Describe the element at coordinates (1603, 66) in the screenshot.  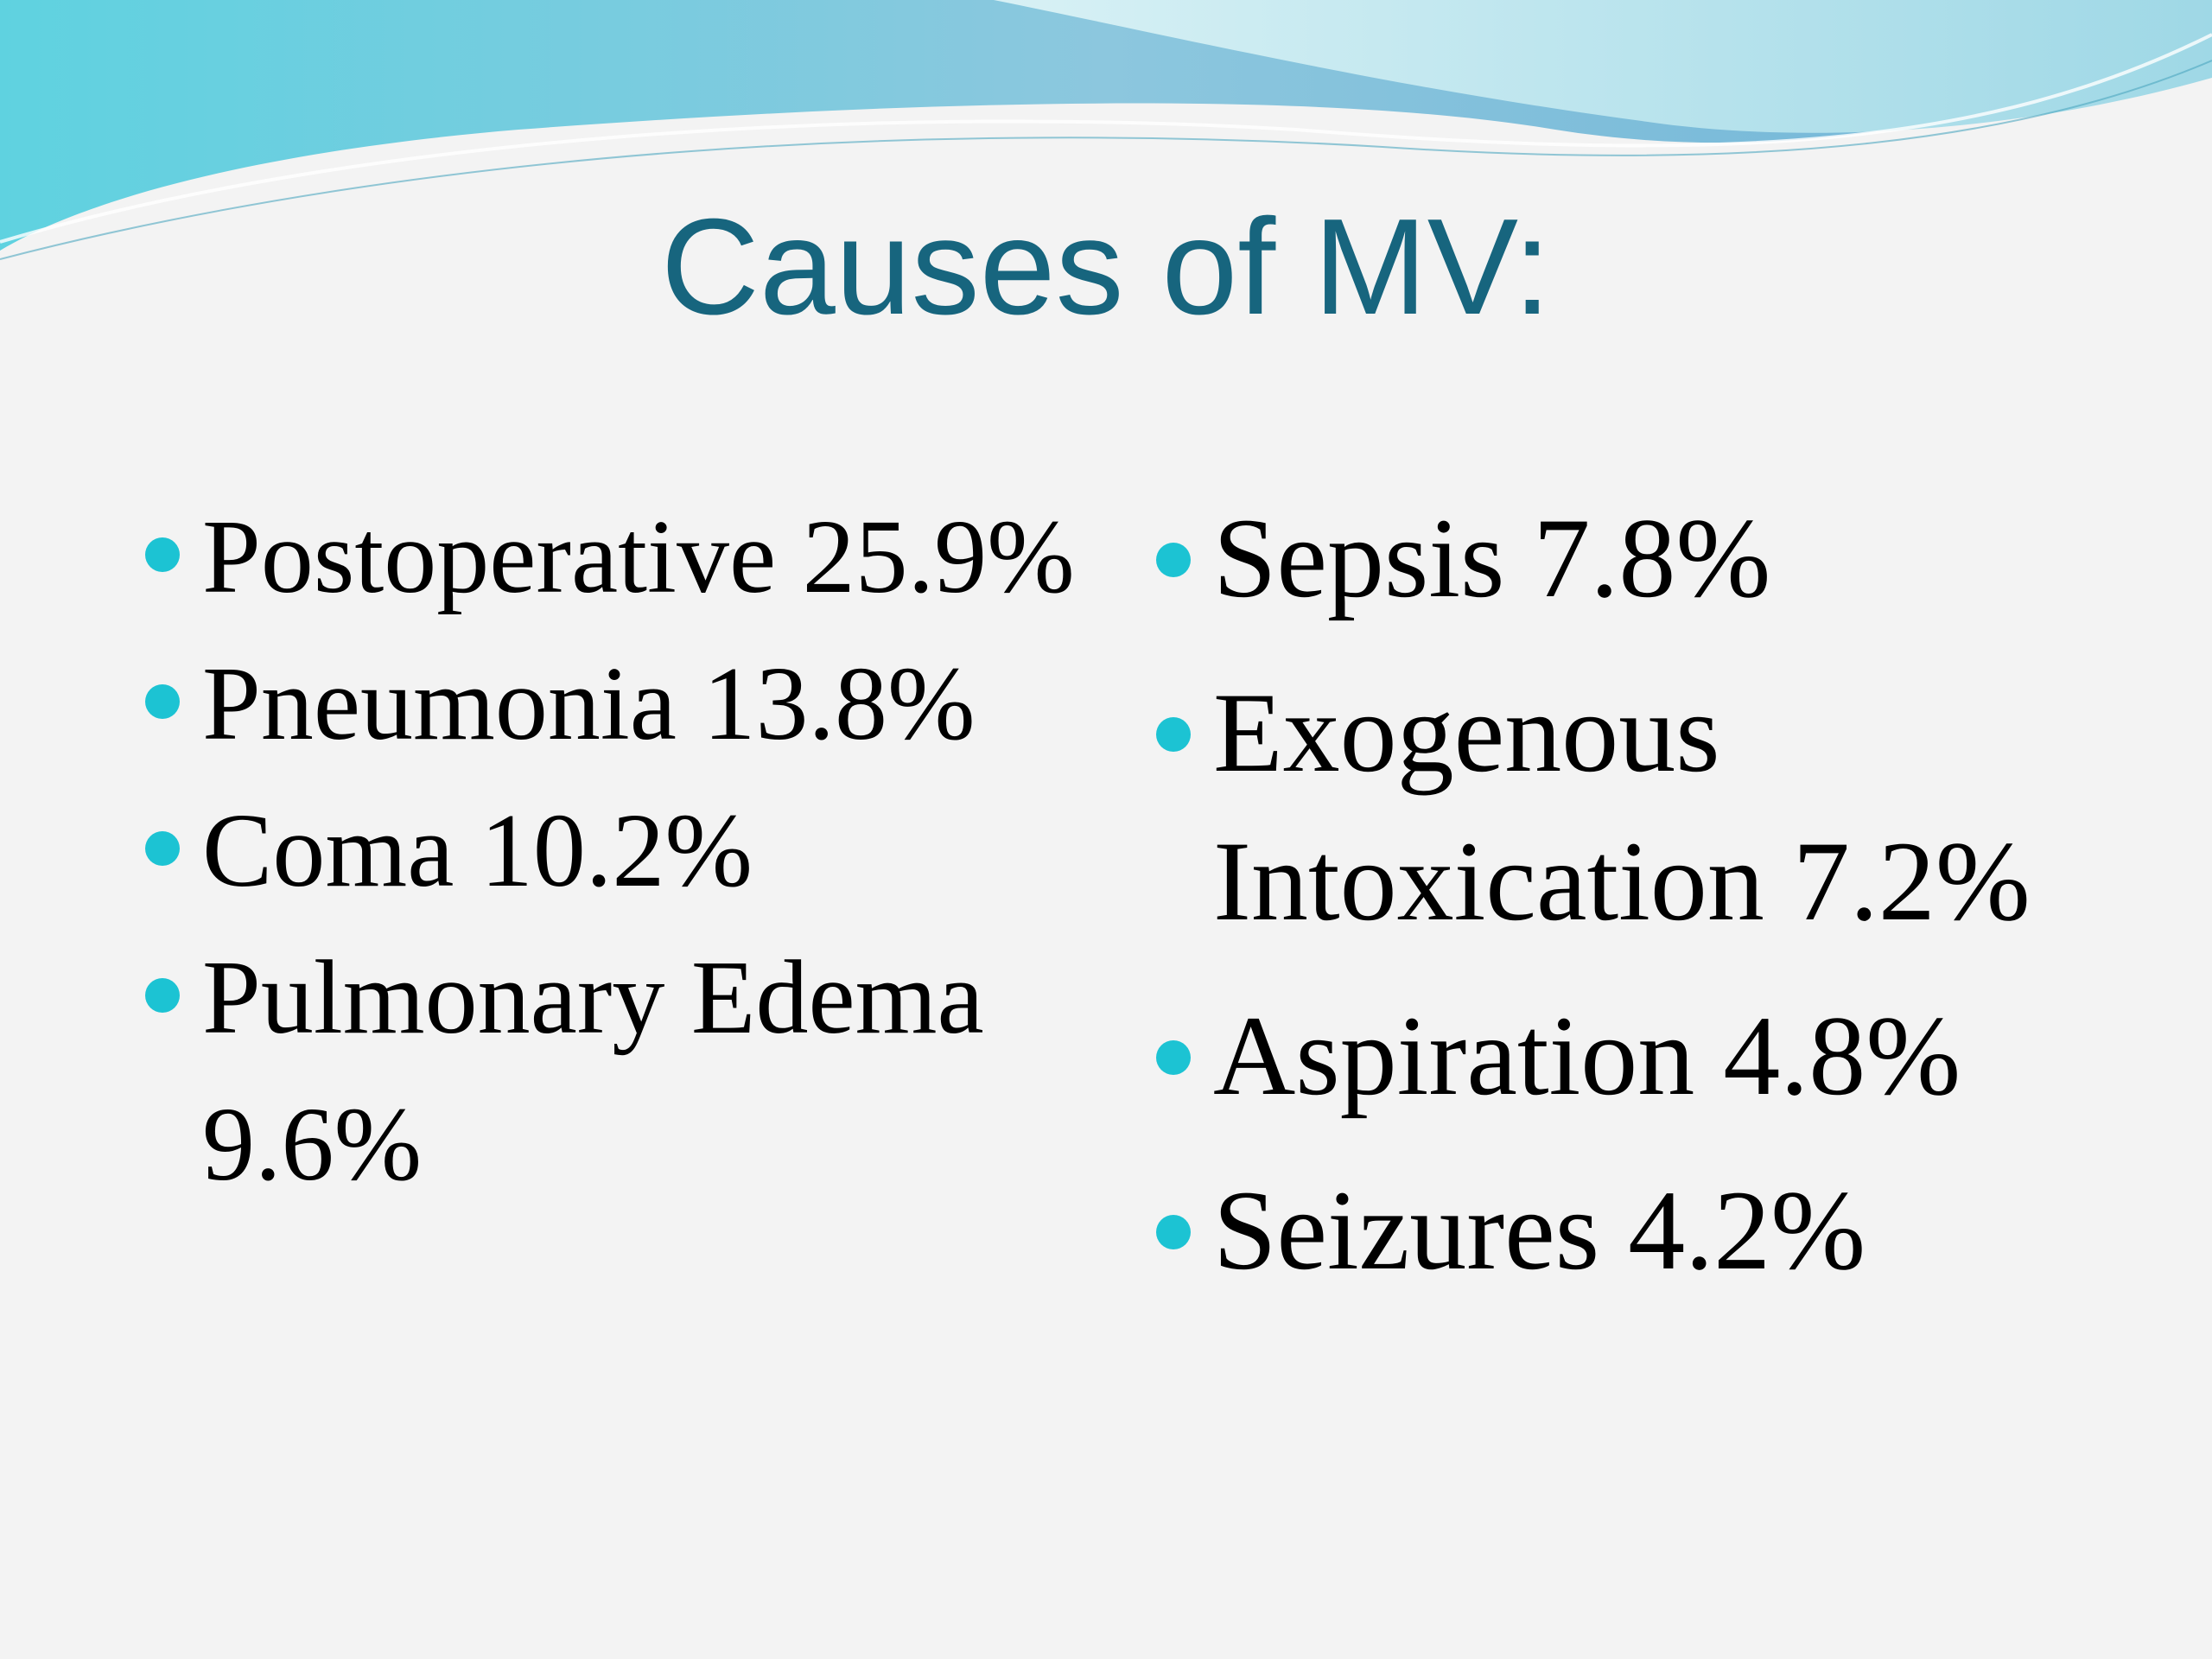
I see `wave-front` at that location.